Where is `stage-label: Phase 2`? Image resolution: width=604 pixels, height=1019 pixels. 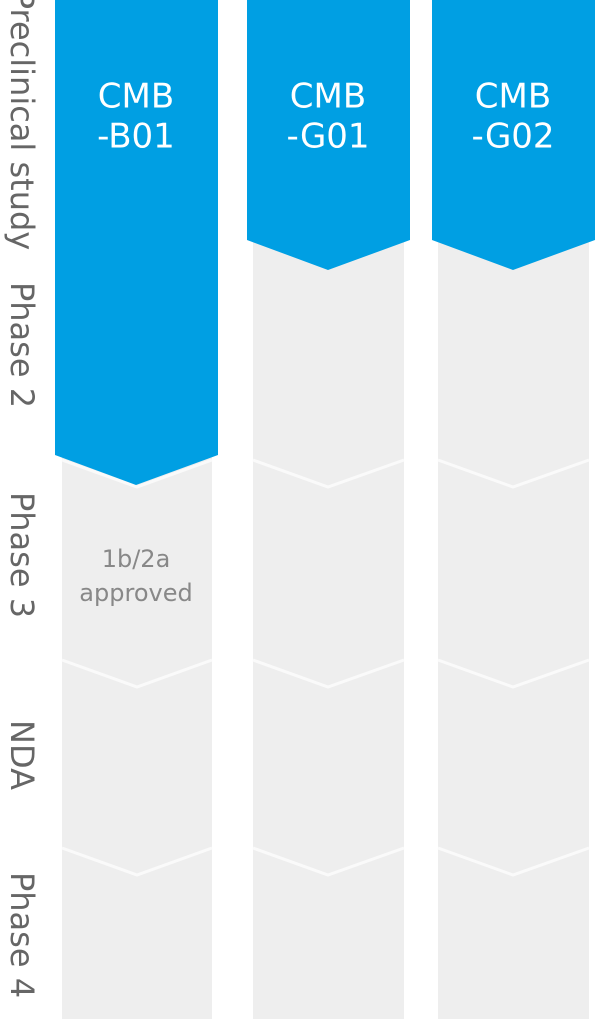
stage-label: Phase 2 is located at coordinates (22, 345).